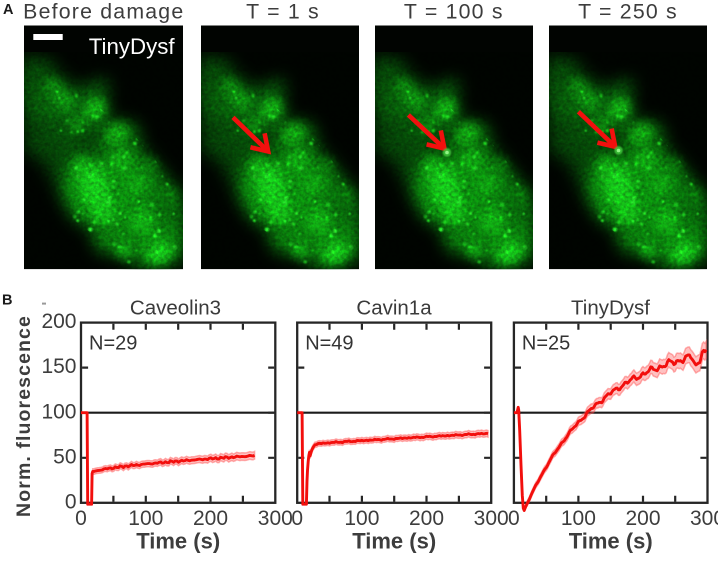 This screenshot has height=563, width=718. What do you see at coordinates (454, 12) in the screenshot?
I see `svg-text: T = 100 s` at bounding box center [454, 12].